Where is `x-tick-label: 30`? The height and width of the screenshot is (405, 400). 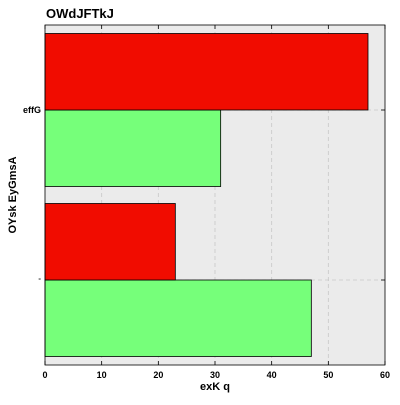 x-tick-label: 30 is located at coordinates (215, 375).